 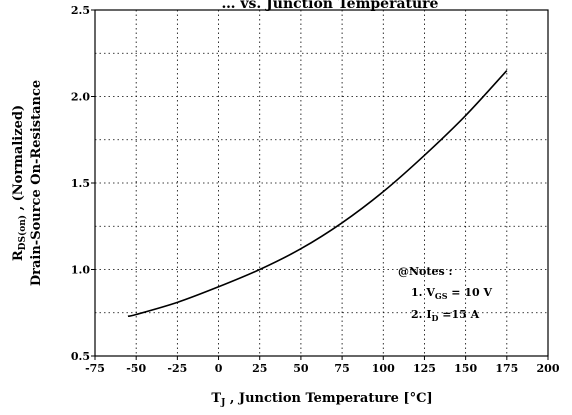 What do you see at coordinates (80, 97) in the screenshot?
I see `y-tick-label: 2.0` at bounding box center [80, 97].